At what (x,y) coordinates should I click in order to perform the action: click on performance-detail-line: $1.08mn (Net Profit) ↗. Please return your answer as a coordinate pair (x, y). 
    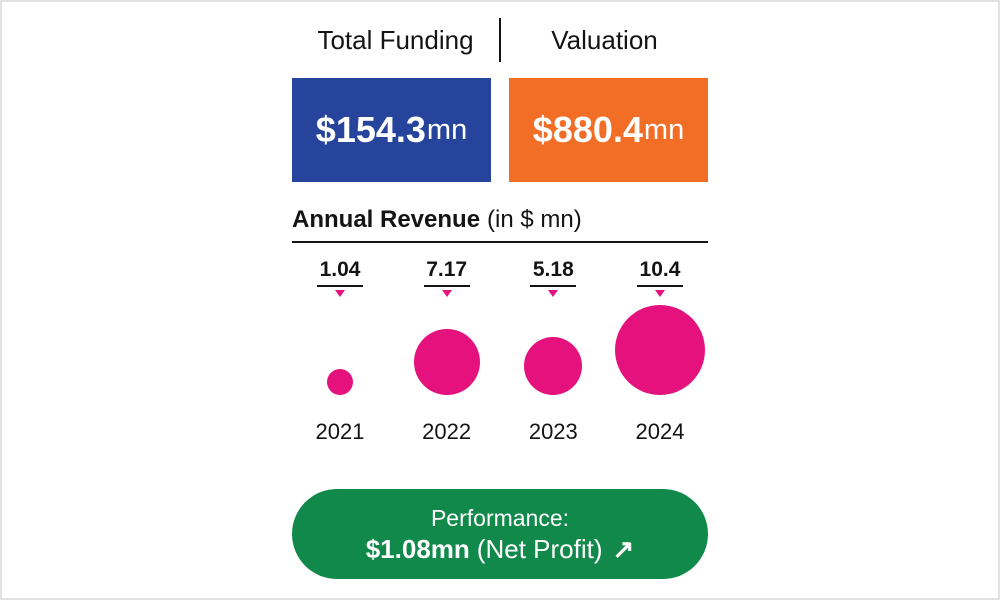
    Looking at the image, I should click on (500, 549).